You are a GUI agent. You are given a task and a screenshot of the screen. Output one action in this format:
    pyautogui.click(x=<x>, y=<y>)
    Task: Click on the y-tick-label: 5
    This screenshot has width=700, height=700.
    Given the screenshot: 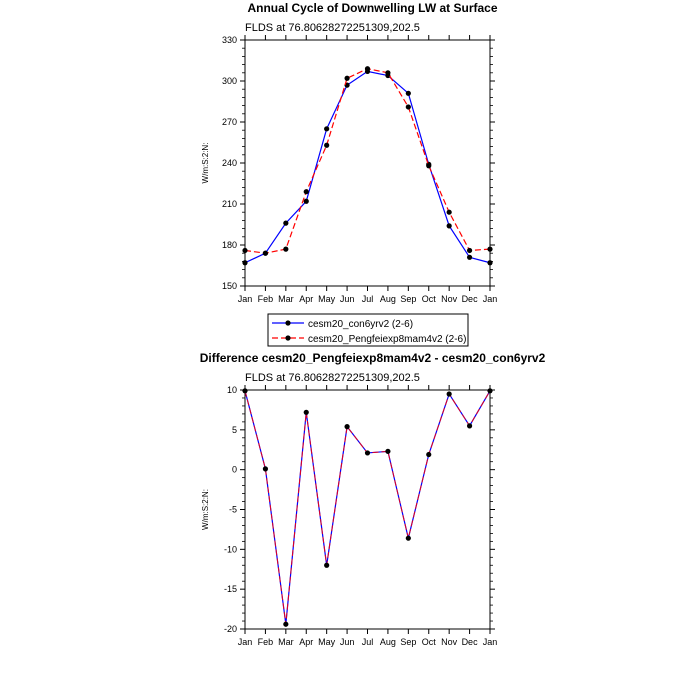 What is the action you would take?
    pyautogui.click(x=234, y=430)
    